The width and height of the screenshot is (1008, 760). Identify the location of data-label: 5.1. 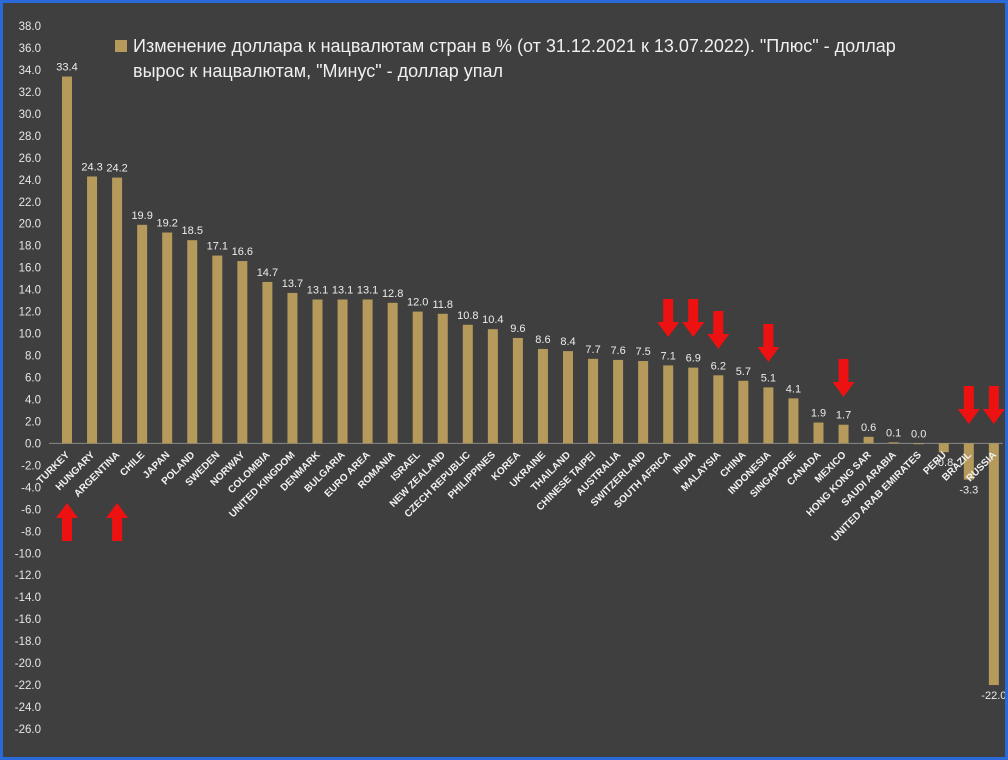
(768, 378).